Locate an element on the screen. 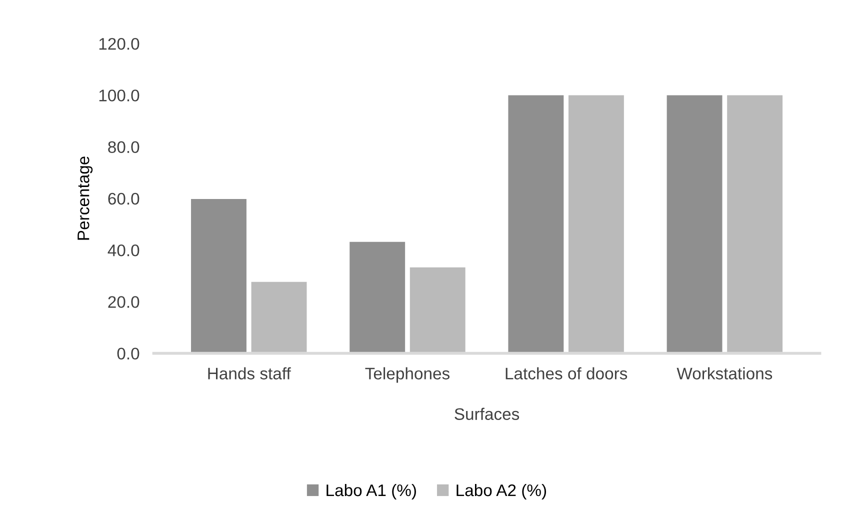 The image size is (854, 525). legend-label: Labo A2 (%) is located at coordinates (501, 492).